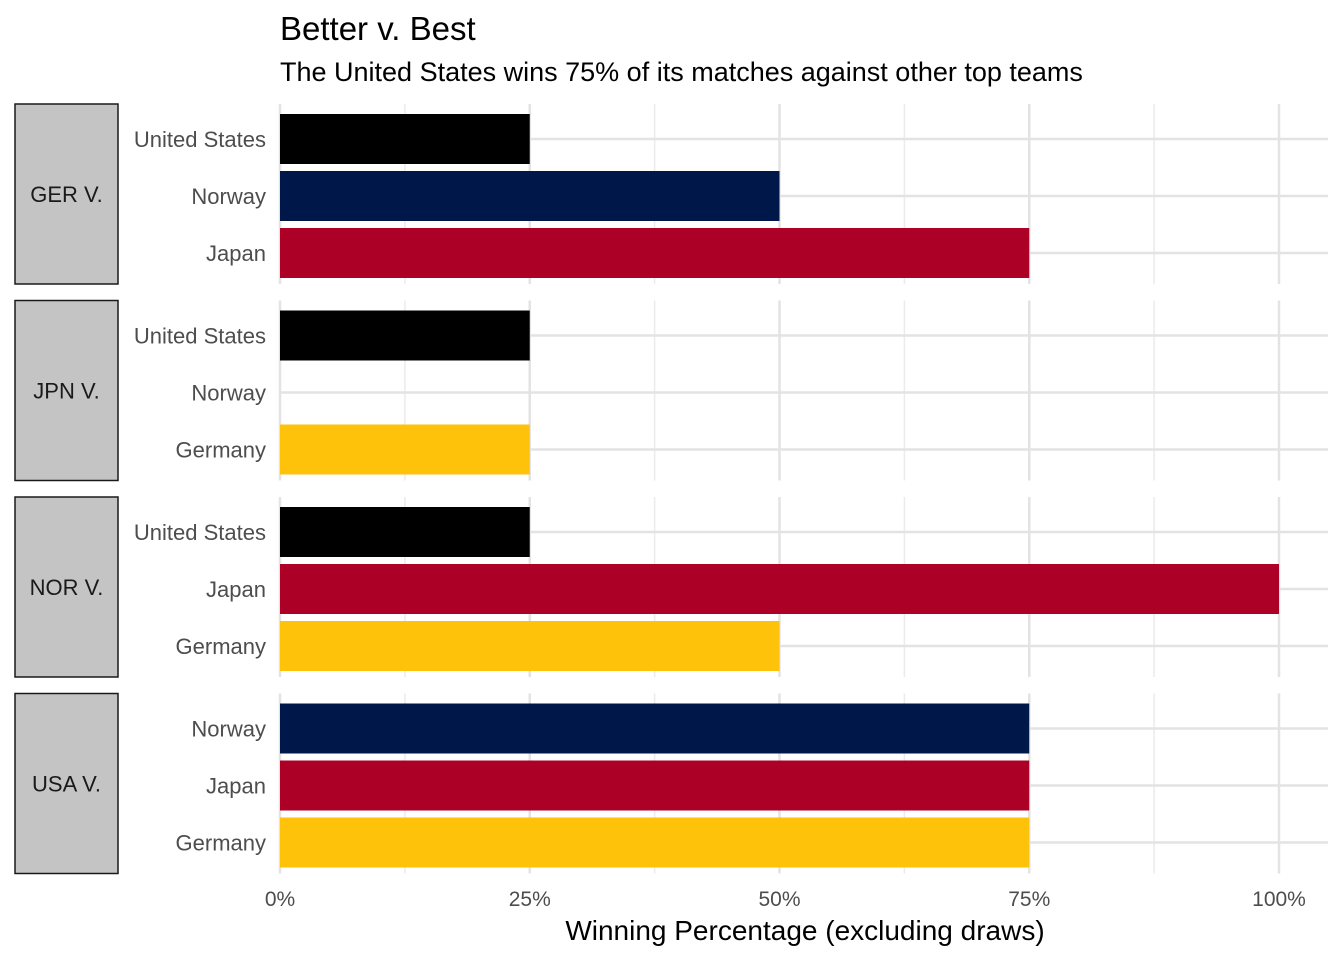 This screenshot has height=960, width=1344. I want to click on x-axis: 0% 25% 50% 75% 100%, so click(785, 899).